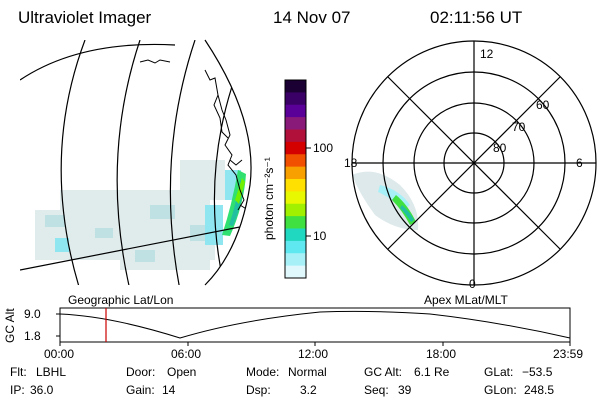  I want to click on dsp-label: Dsp:, so click(258, 390).